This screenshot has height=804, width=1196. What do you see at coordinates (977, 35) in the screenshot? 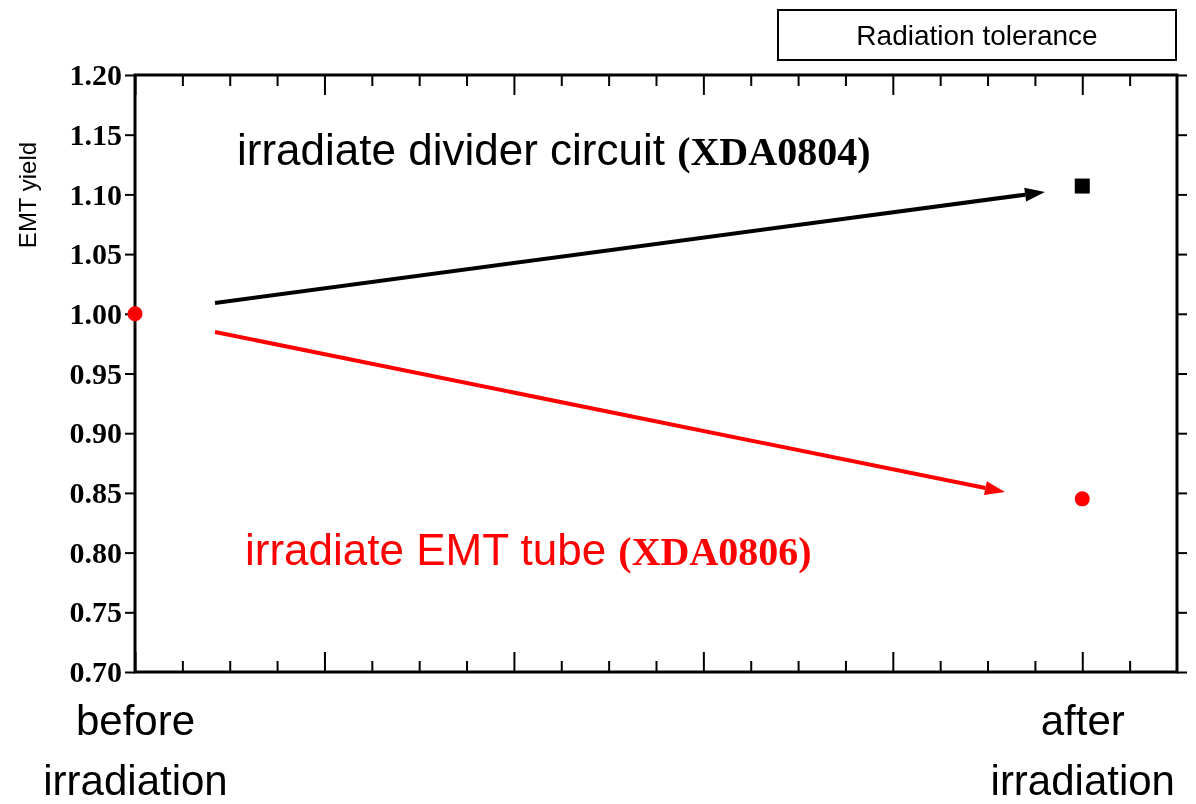
I see `chart-title: Radiation tolerance` at bounding box center [977, 35].